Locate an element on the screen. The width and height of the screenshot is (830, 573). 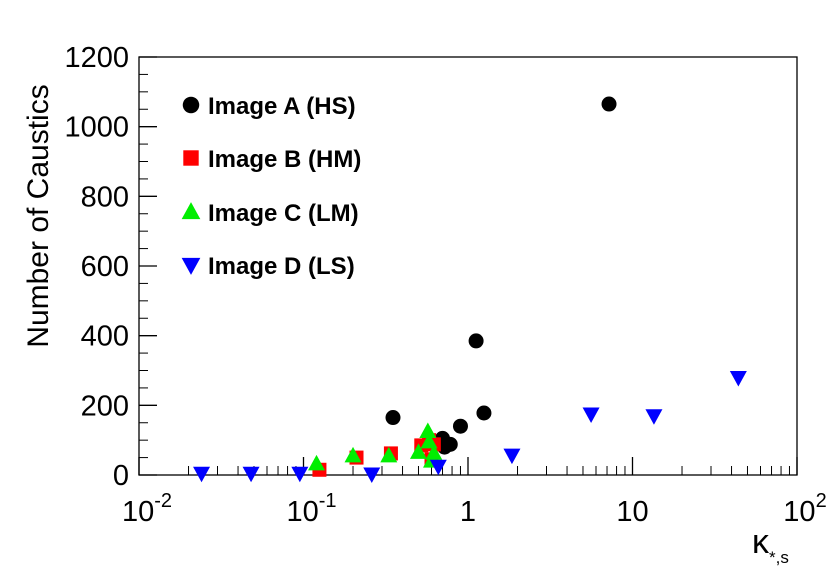
y-tick-label: 200 is located at coordinates (105, 406).